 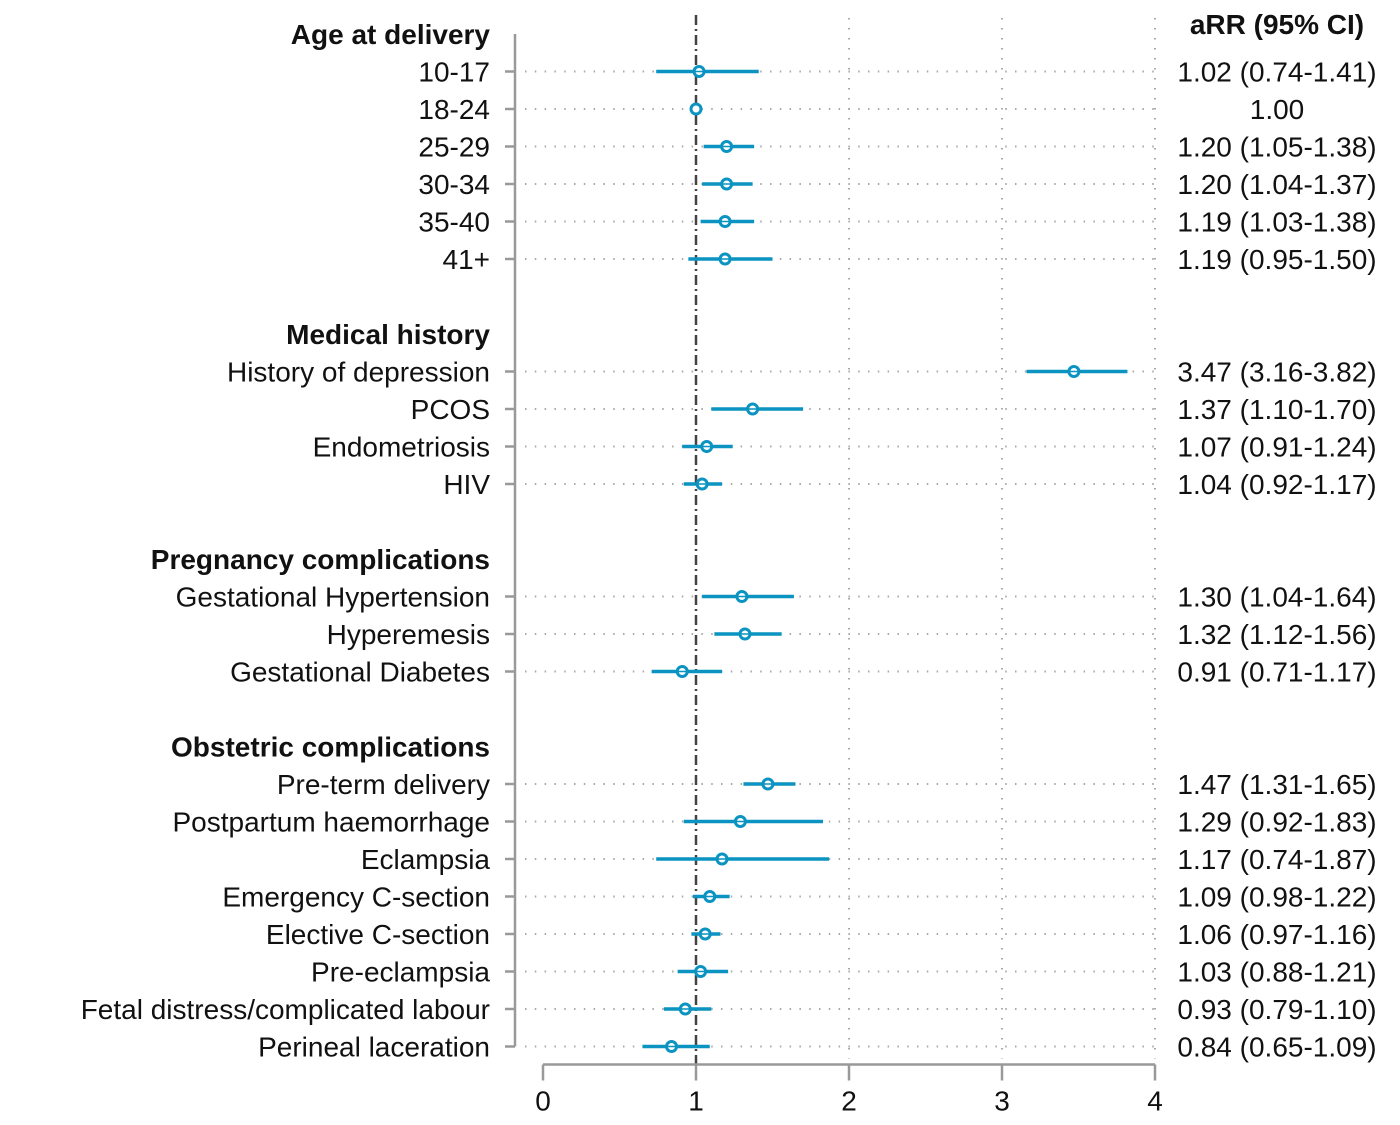 What do you see at coordinates (383, 784) in the screenshot?
I see `row-label: Pre-term delivery` at bounding box center [383, 784].